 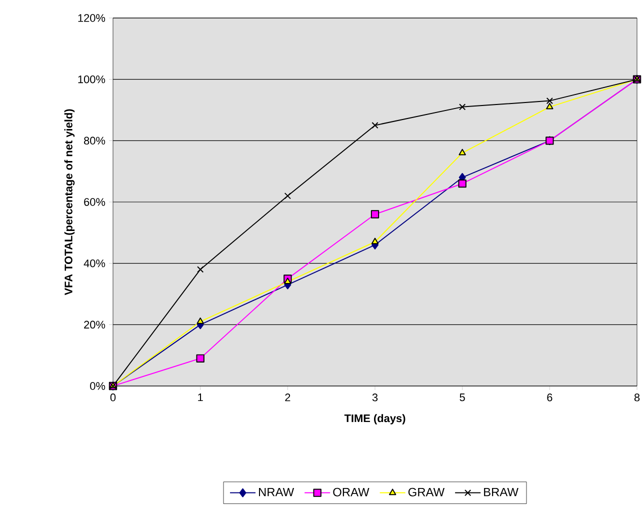 What do you see at coordinates (95, 324) in the screenshot?
I see `y-tick-label: 20%` at bounding box center [95, 324].